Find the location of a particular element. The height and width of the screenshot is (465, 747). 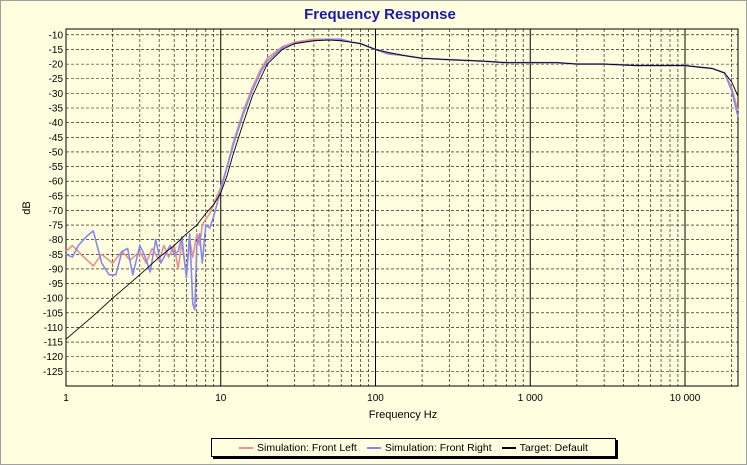

legend-label: Simulation: Front Right is located at coordinates (438, 447).